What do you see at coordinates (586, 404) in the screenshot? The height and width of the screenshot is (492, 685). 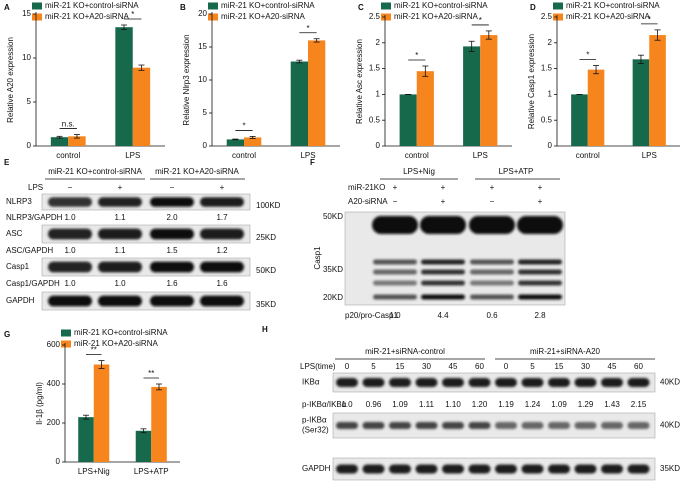 I see `ratio-value: 1.29` at bounding box center [586, 404].